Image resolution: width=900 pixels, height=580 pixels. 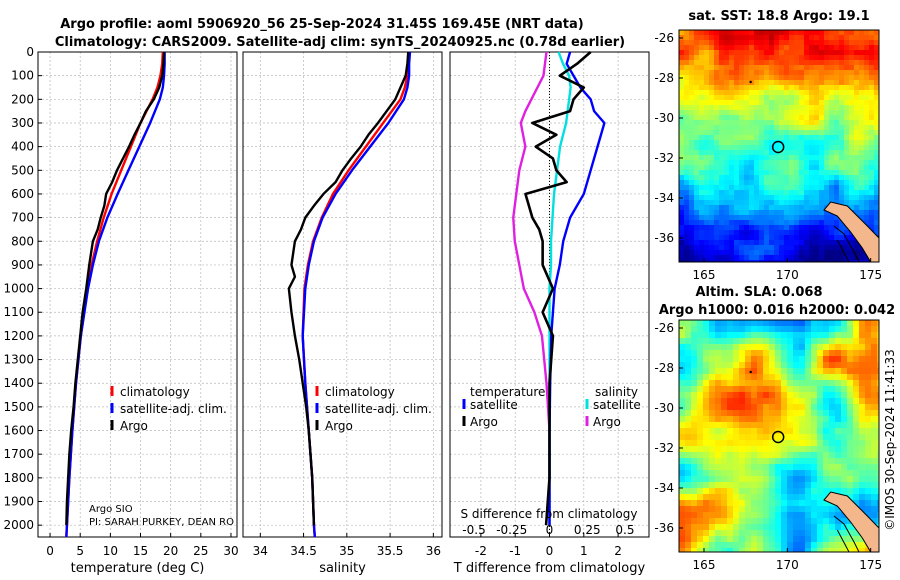 What do you see at coordinates (433, 551) in the screenshot?
I see `x-tick-label: 36` at bounding box center [433, 551].